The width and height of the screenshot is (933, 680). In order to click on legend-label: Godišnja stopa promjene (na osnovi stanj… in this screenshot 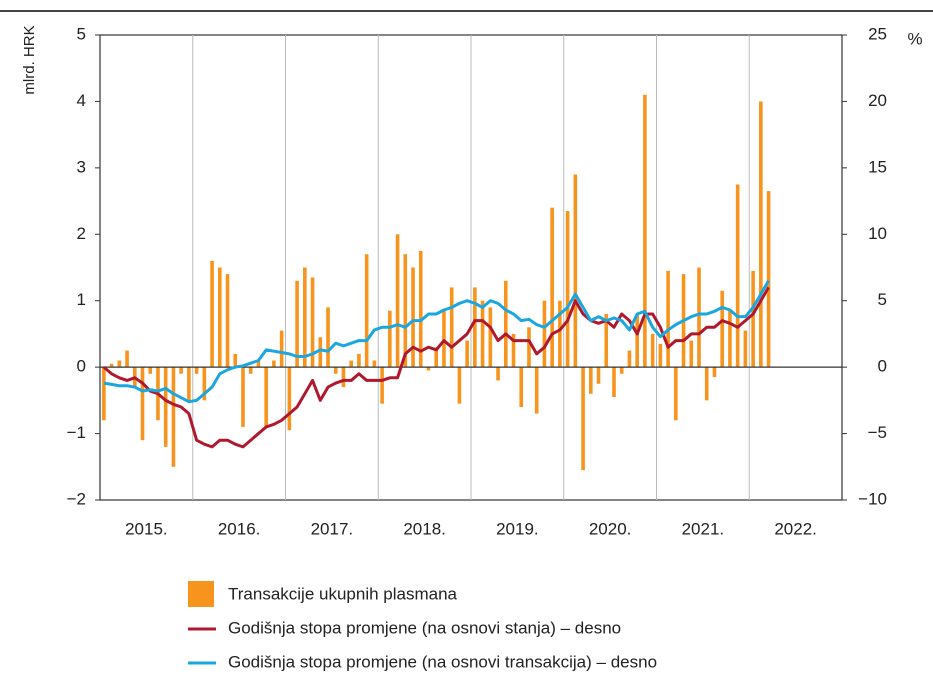, I will do `click(424, 627)`.